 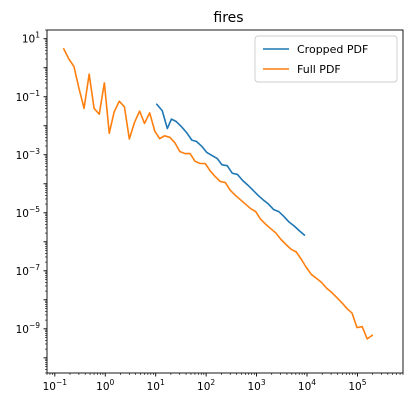 I want to click on legend: Cropped PDF Full PDF, so click(x=326, y=59).